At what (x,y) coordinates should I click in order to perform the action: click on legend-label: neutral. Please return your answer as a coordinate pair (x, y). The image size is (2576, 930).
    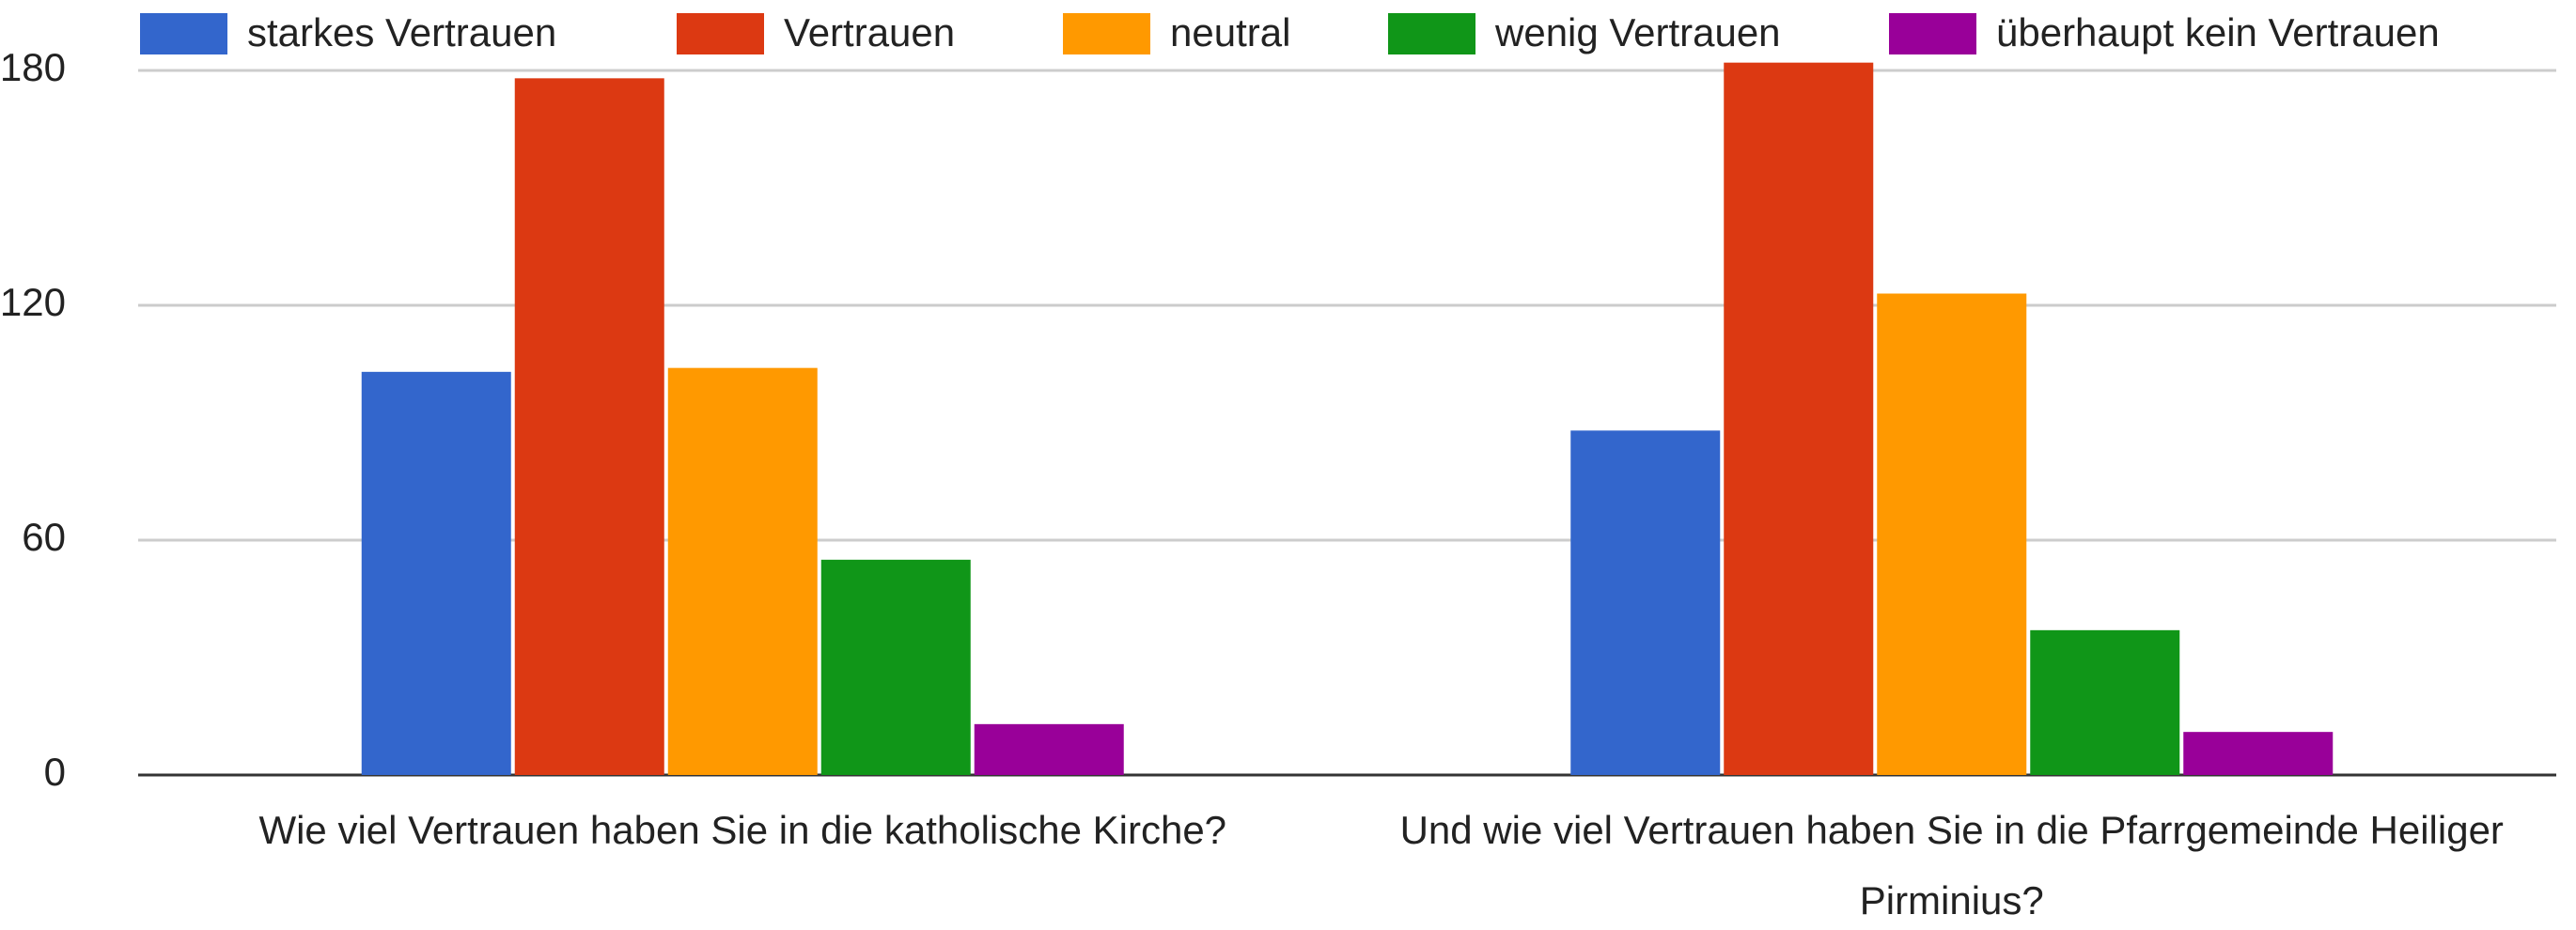
    Looking at the image, I should click on (1230, 32).